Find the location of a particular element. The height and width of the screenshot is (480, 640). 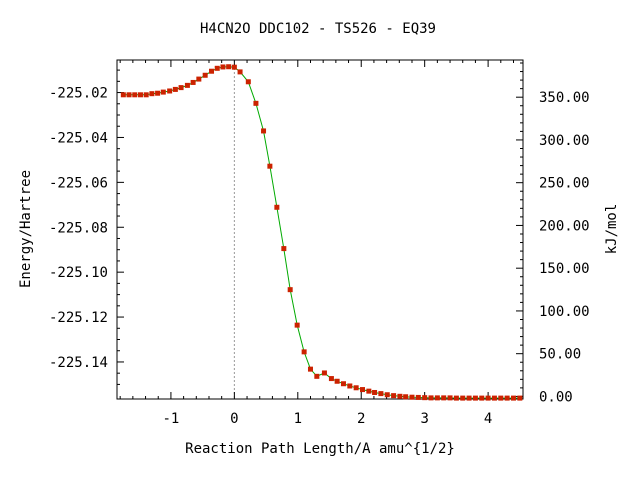

y-tick-label: -225.02 is located at coordinates (78, 94).